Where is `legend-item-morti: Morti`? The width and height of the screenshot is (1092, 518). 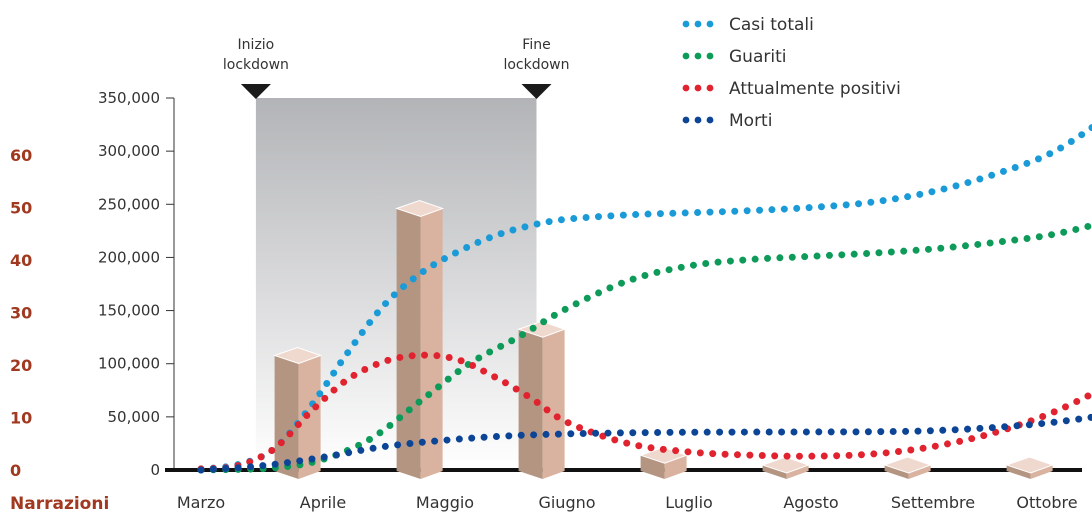 legend-item-morti: Morti is located at coordinates (727, 121).